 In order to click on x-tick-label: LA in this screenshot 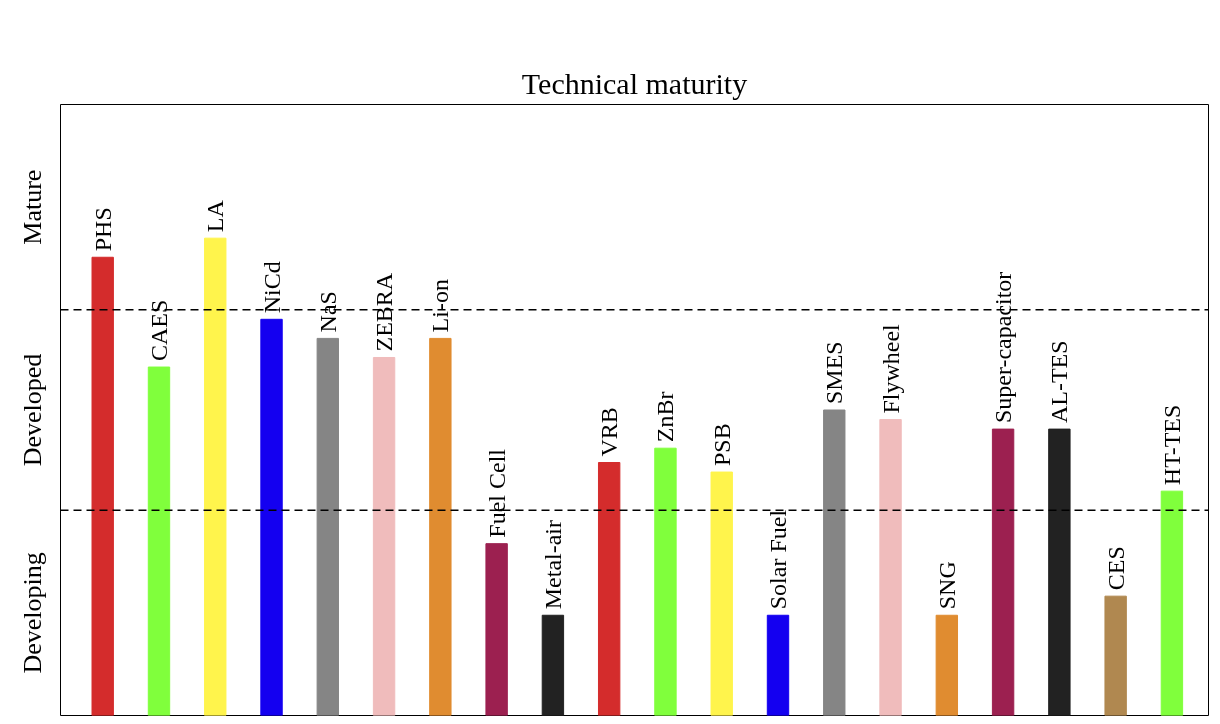, I will do `click(215, 216)`.